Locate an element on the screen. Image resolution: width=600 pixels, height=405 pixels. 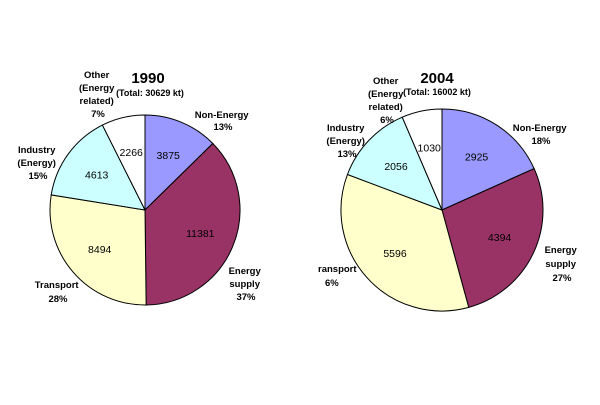
pie-slice-2004-energy-supply is located at coordinates (492, 238).